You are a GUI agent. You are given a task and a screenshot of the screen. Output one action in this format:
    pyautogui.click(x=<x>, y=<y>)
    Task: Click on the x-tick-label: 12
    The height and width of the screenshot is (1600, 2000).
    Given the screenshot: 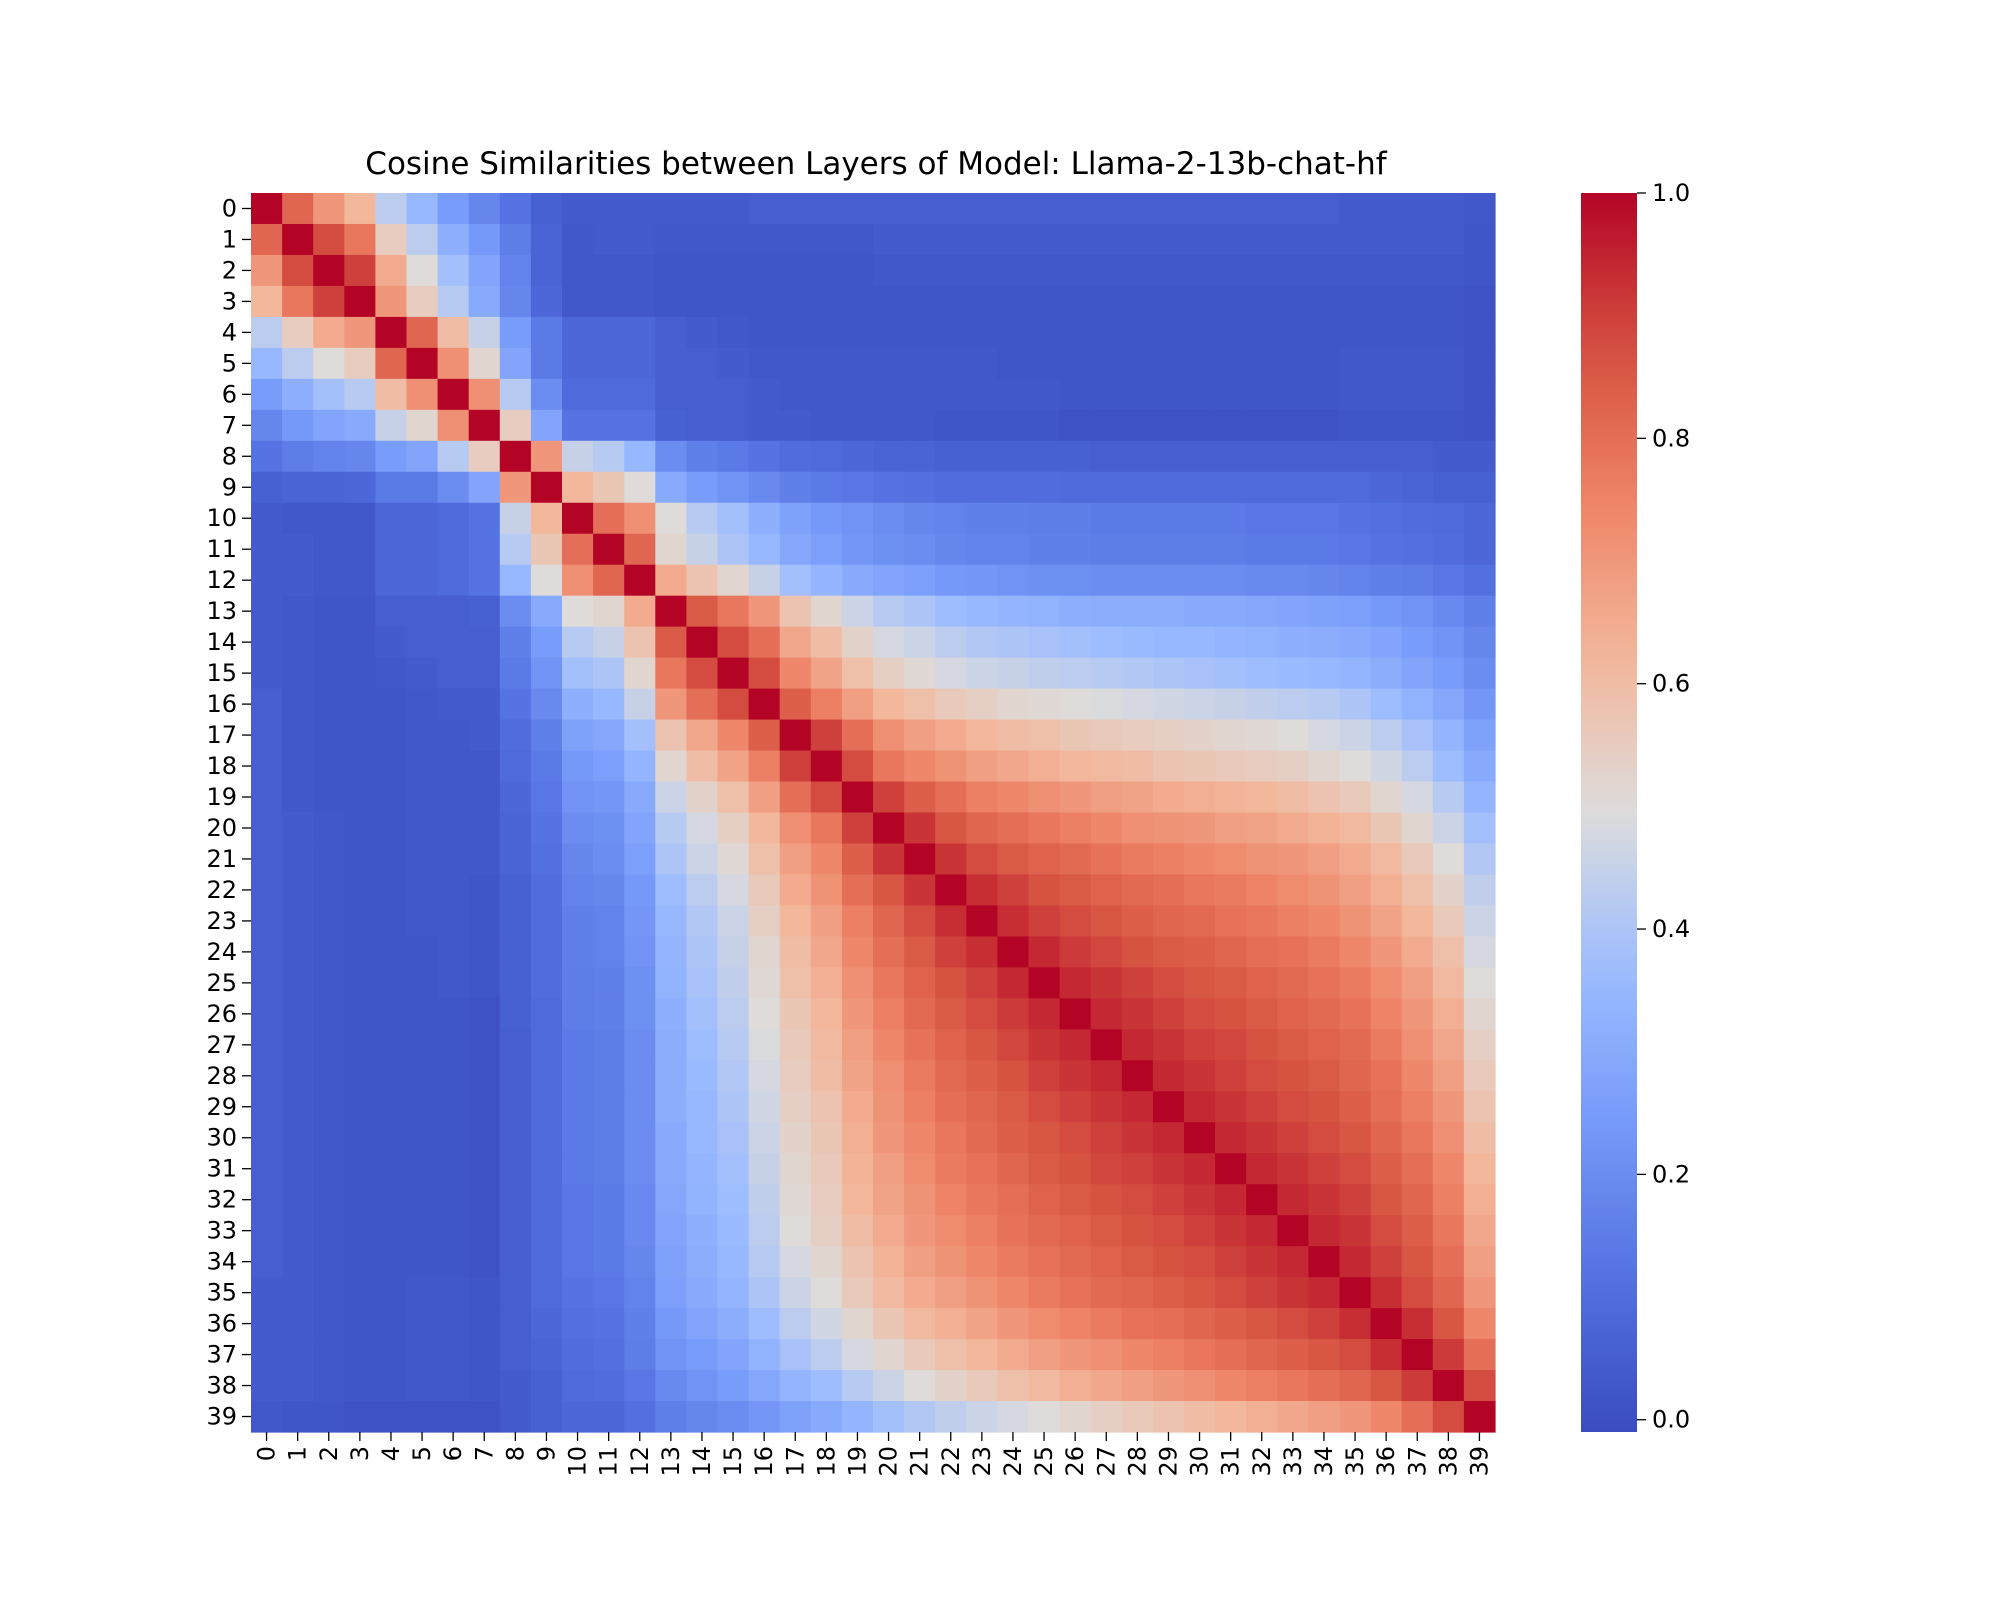 What is the action you would take?
    pyautogui.click(x=640, y=1461)
    